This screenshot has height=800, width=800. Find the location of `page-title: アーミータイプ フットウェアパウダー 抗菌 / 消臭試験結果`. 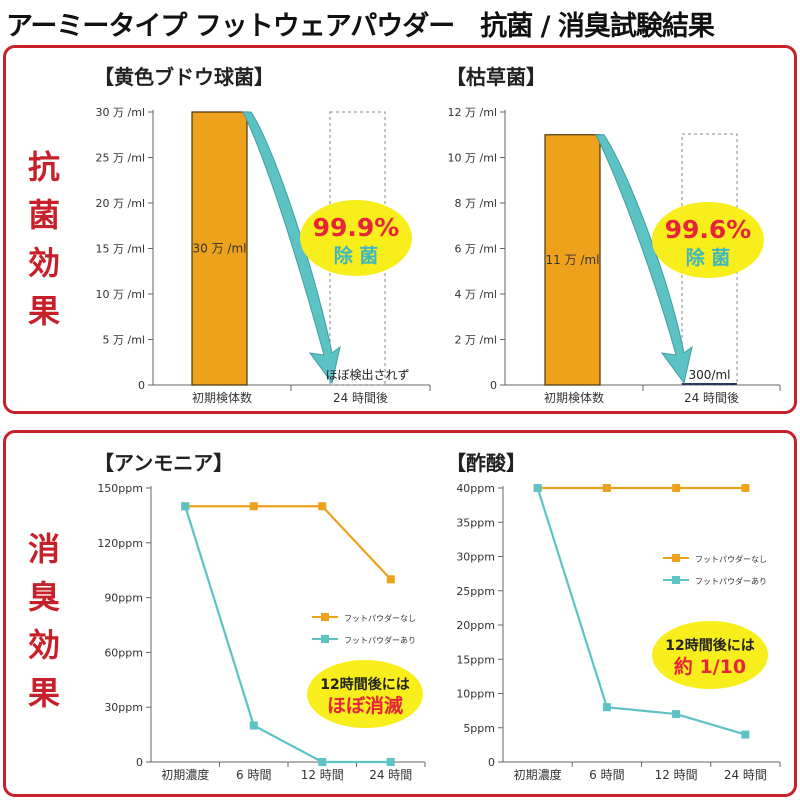

page-title: アーミータイプ フットウェアパウダー 抗菌 / 消臭試験結果 is located at coordinates (360, 26).